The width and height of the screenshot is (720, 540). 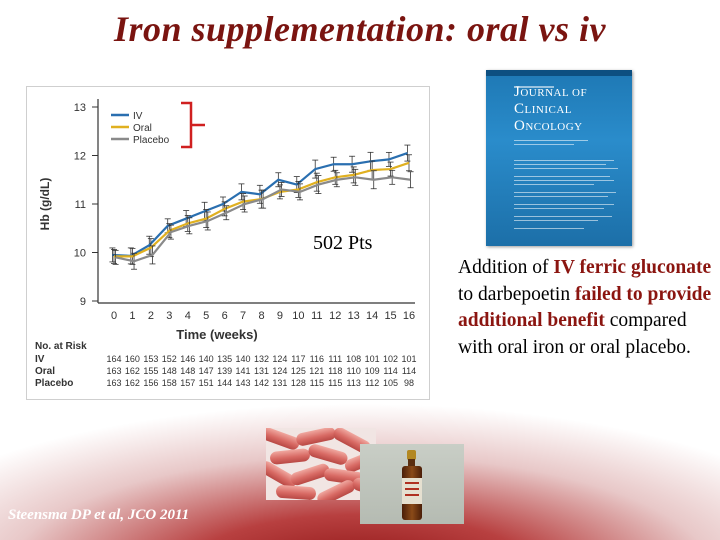 I want to click on risk-cell: 132, so click(x=261, y=359).